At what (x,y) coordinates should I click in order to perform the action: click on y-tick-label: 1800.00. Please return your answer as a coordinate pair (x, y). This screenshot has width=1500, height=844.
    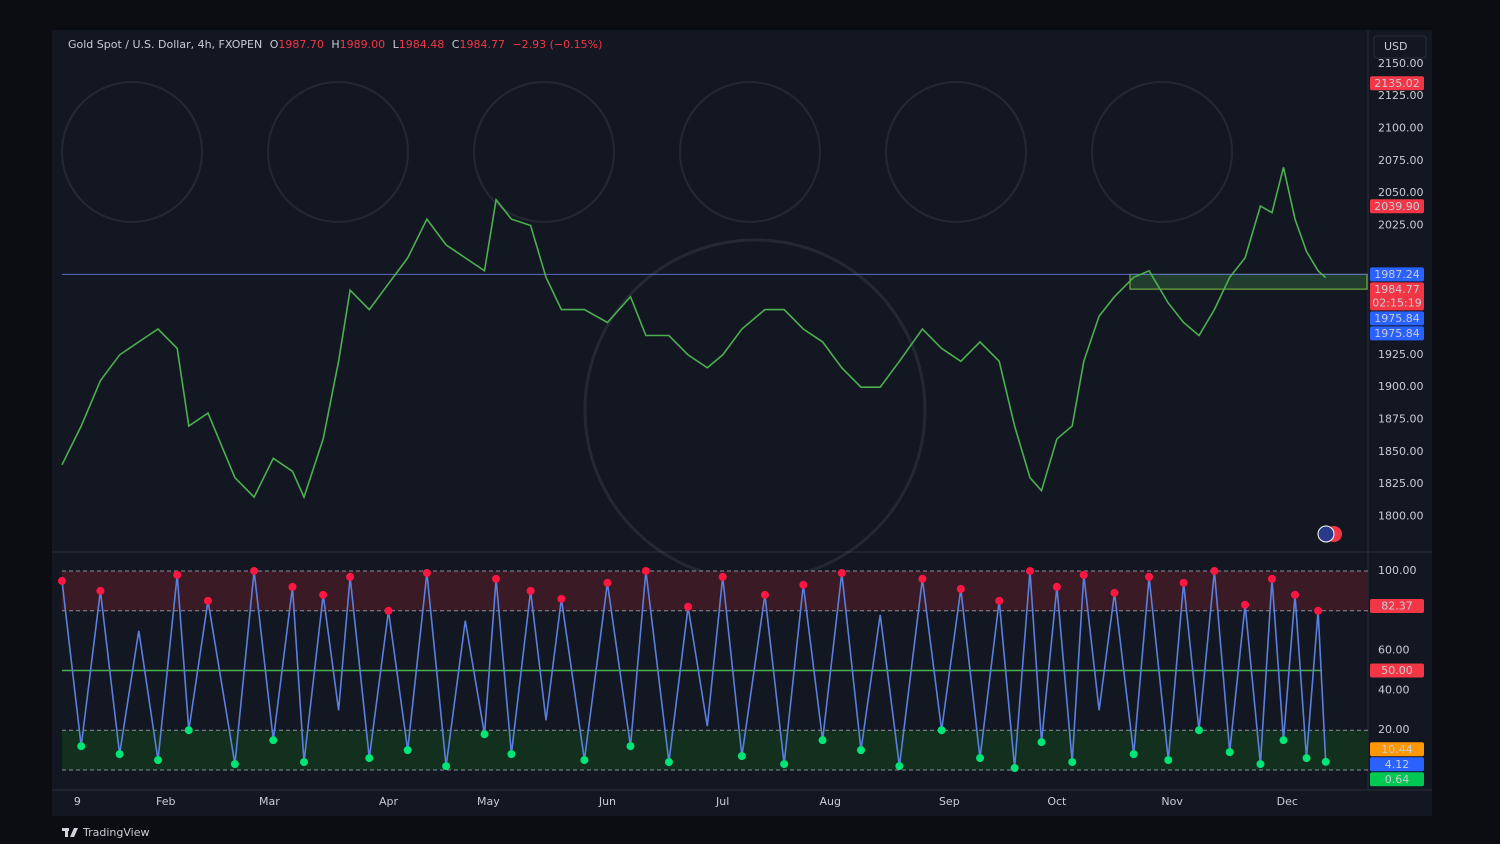
    Looking at the image, I should click on (1401, 516).